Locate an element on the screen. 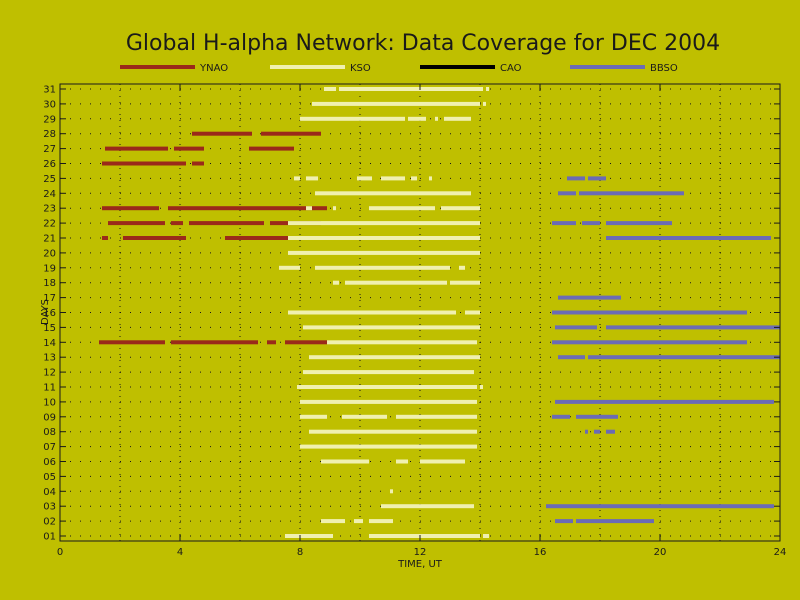 The height and width of the screenshot is (600, 800). legend-label: BBSO is located at coordinates (664, 68).